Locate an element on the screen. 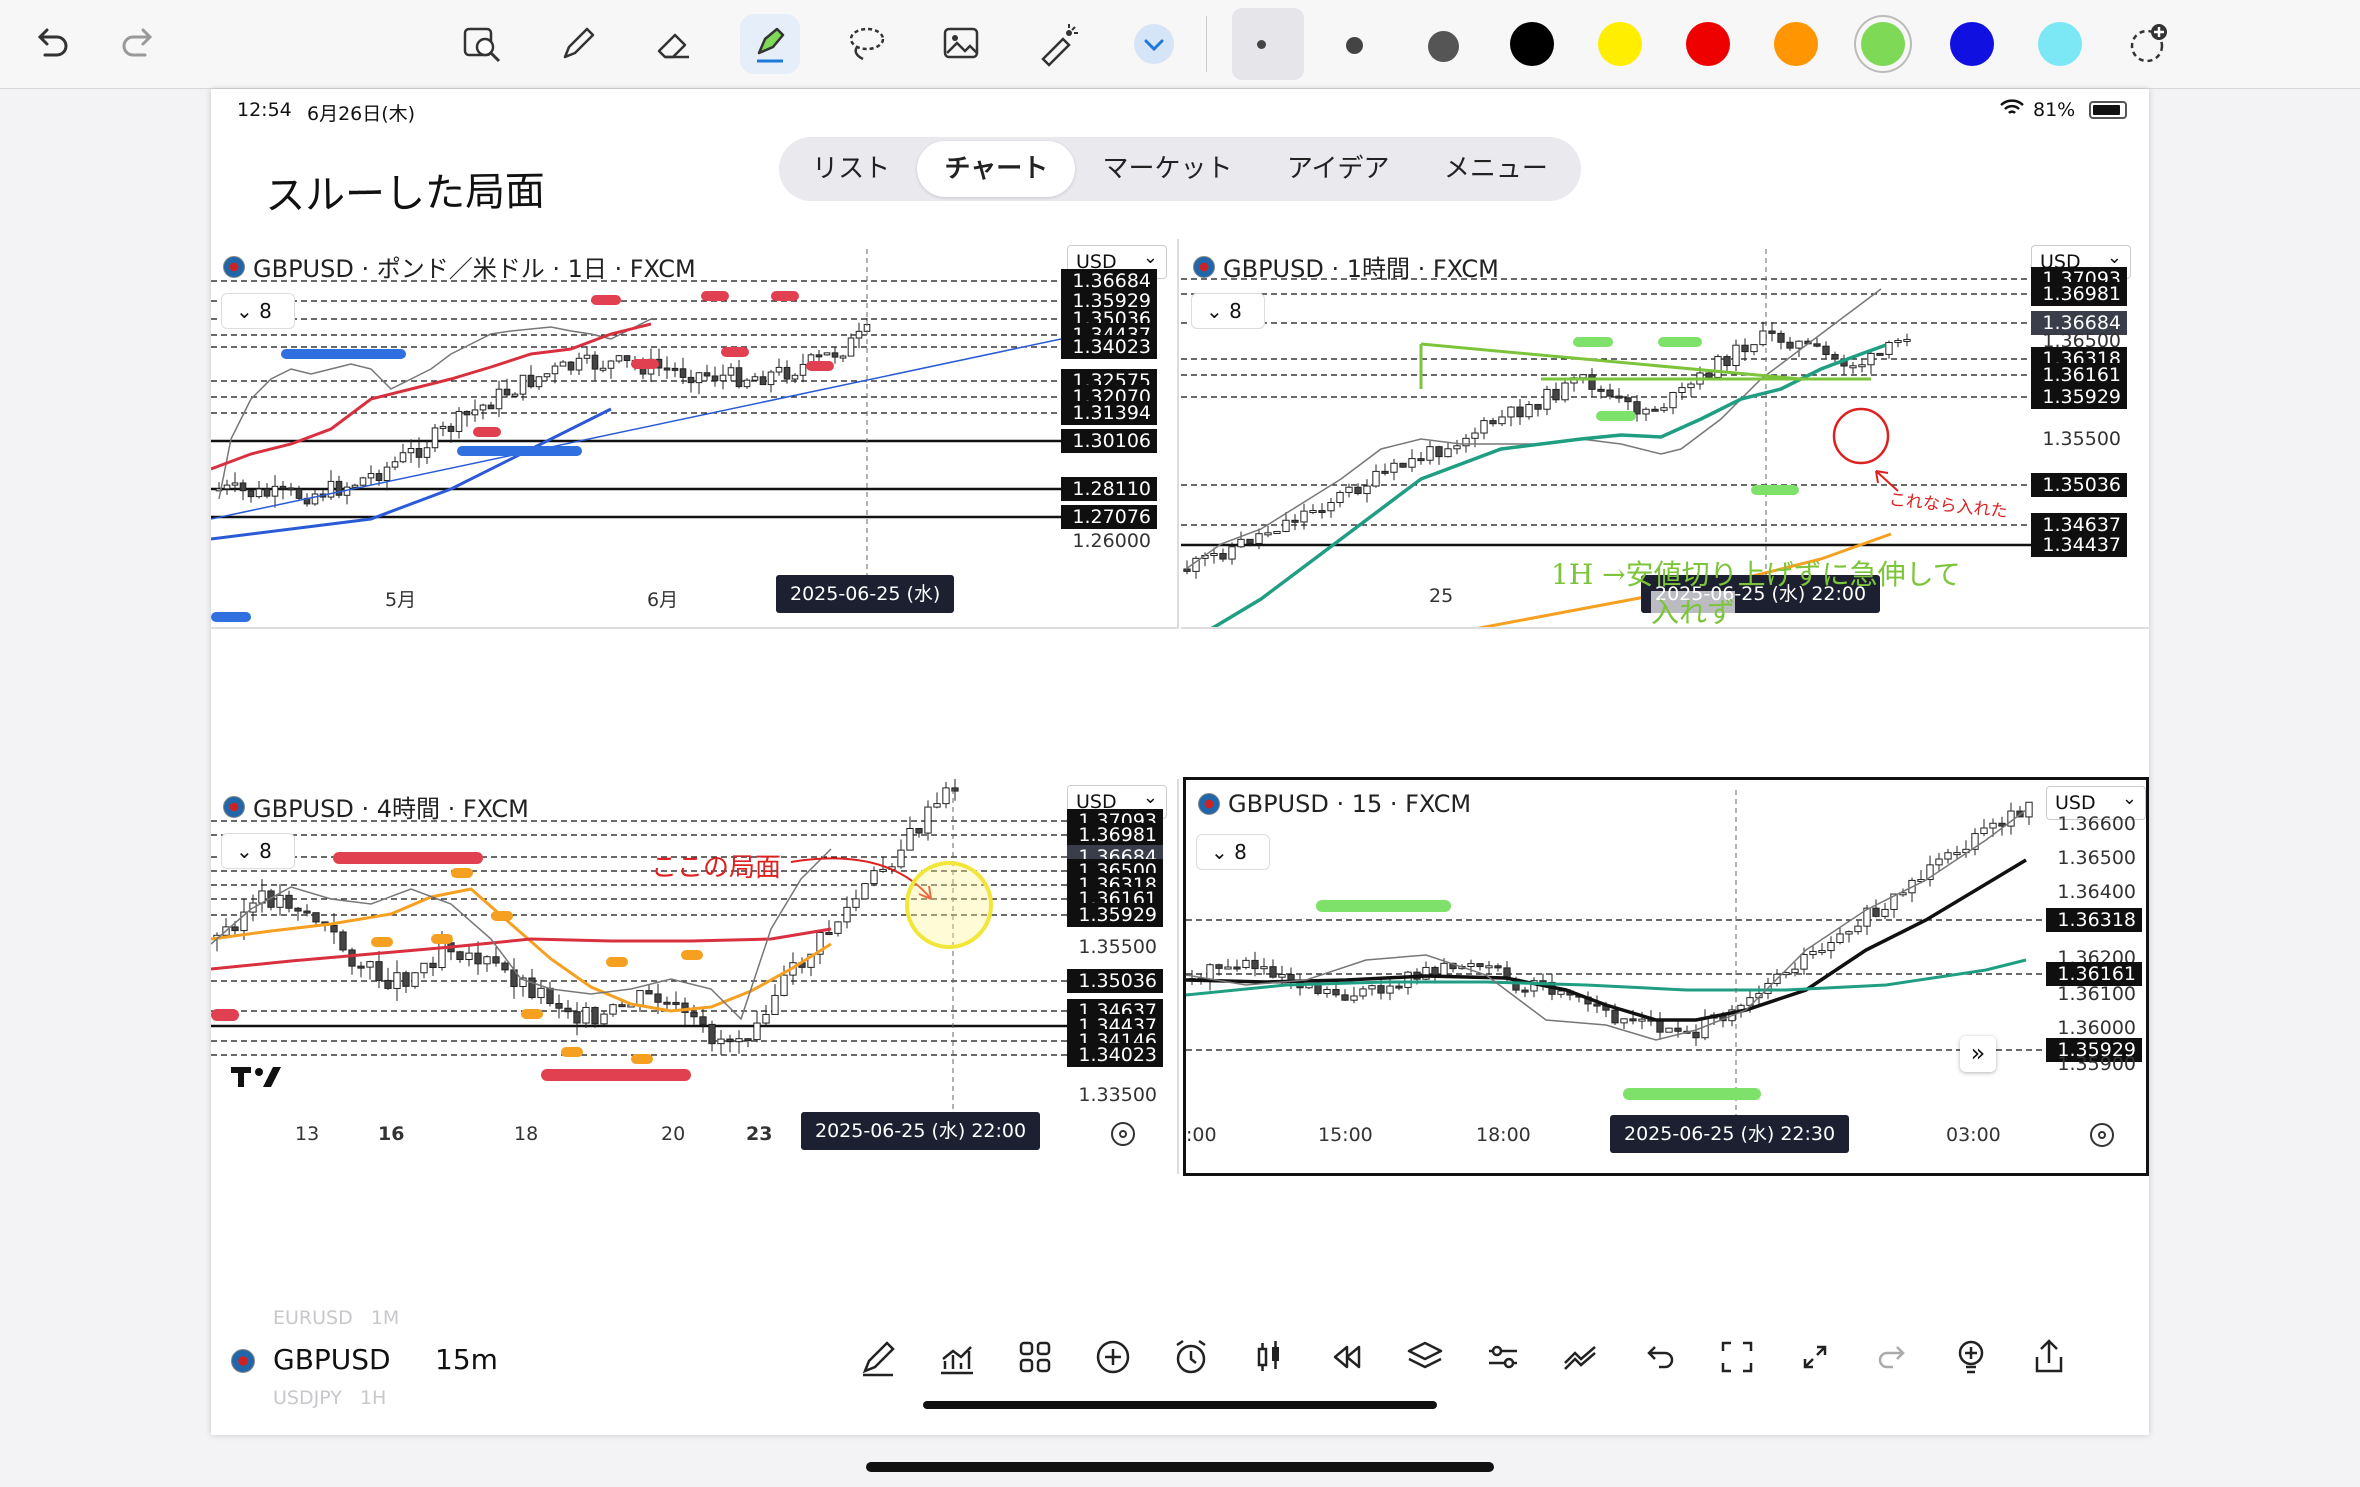  color-orange is located at coordinates (1796, 44).